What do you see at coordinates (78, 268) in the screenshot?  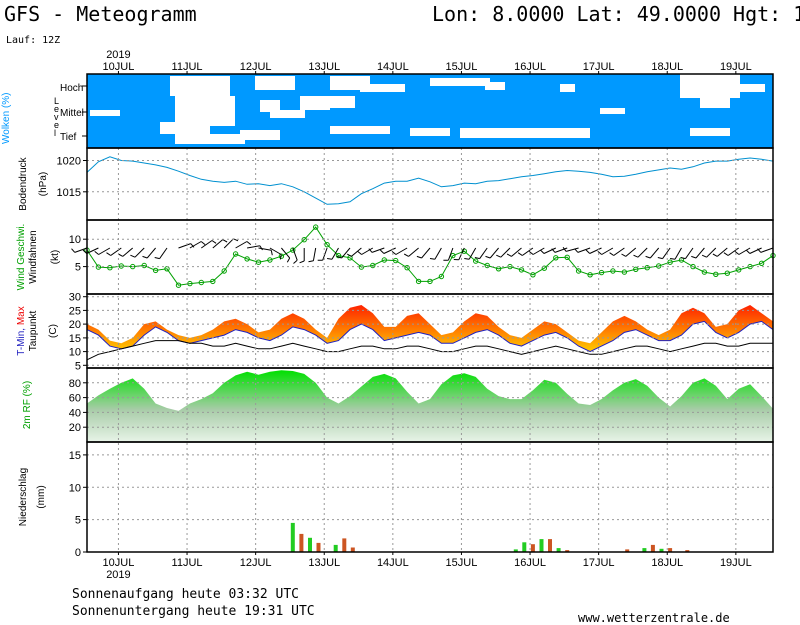 I see `wind-tick-label: 5` at bounding box center [78, 268].